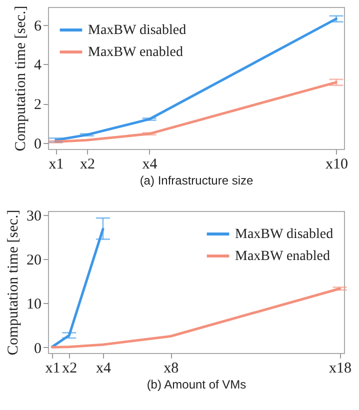  Describe the element at coordinates (38, 66) in the screenshot. I see `y-tick-label: 4` at that location.